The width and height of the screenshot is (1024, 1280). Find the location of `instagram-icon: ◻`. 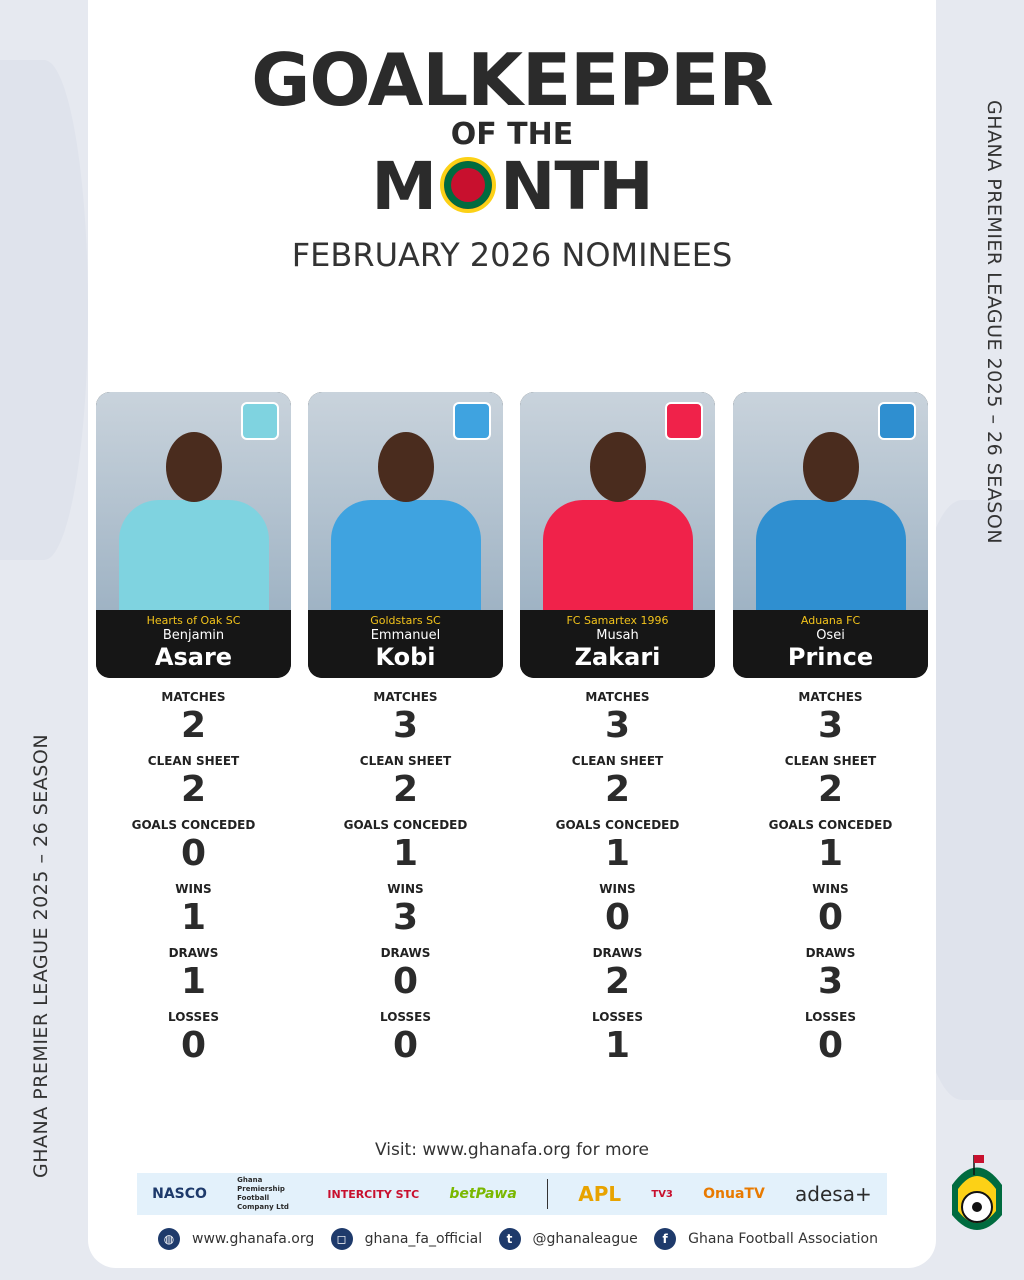

instagram-icon: ◻ is located at coordinates (341, 1239).